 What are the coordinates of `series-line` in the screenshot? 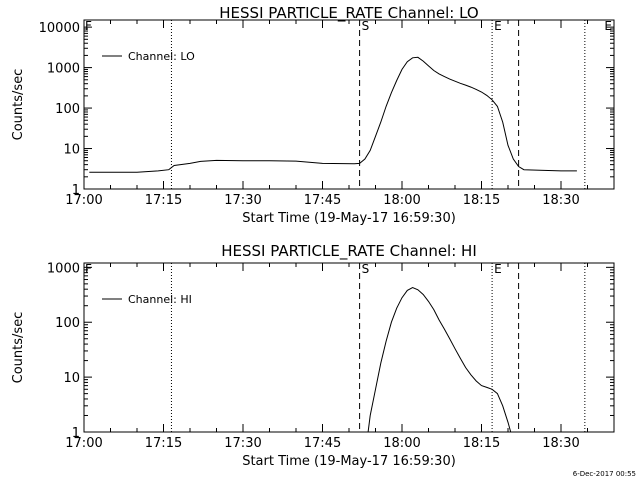 It's located at (439, 359).